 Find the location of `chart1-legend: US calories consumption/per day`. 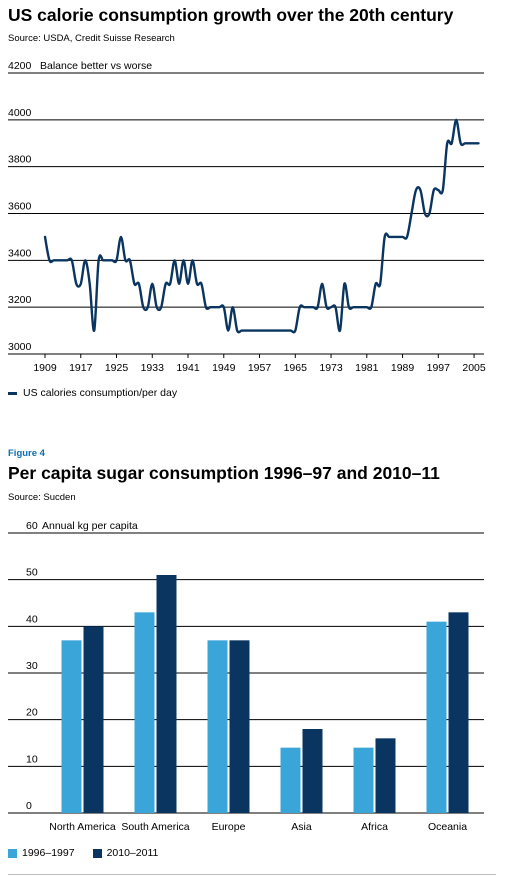

chart1-legend: US calories consumption/per day is located at coordinates (92, 393).